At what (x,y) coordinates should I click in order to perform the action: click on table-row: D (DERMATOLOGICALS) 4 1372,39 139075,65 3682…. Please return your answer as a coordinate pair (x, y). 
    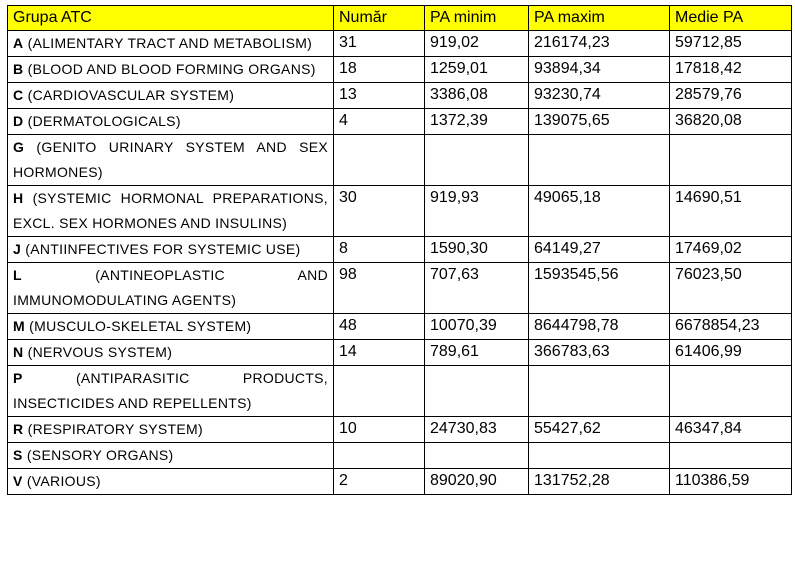
    Looking at the image, I should click on (399, 121).